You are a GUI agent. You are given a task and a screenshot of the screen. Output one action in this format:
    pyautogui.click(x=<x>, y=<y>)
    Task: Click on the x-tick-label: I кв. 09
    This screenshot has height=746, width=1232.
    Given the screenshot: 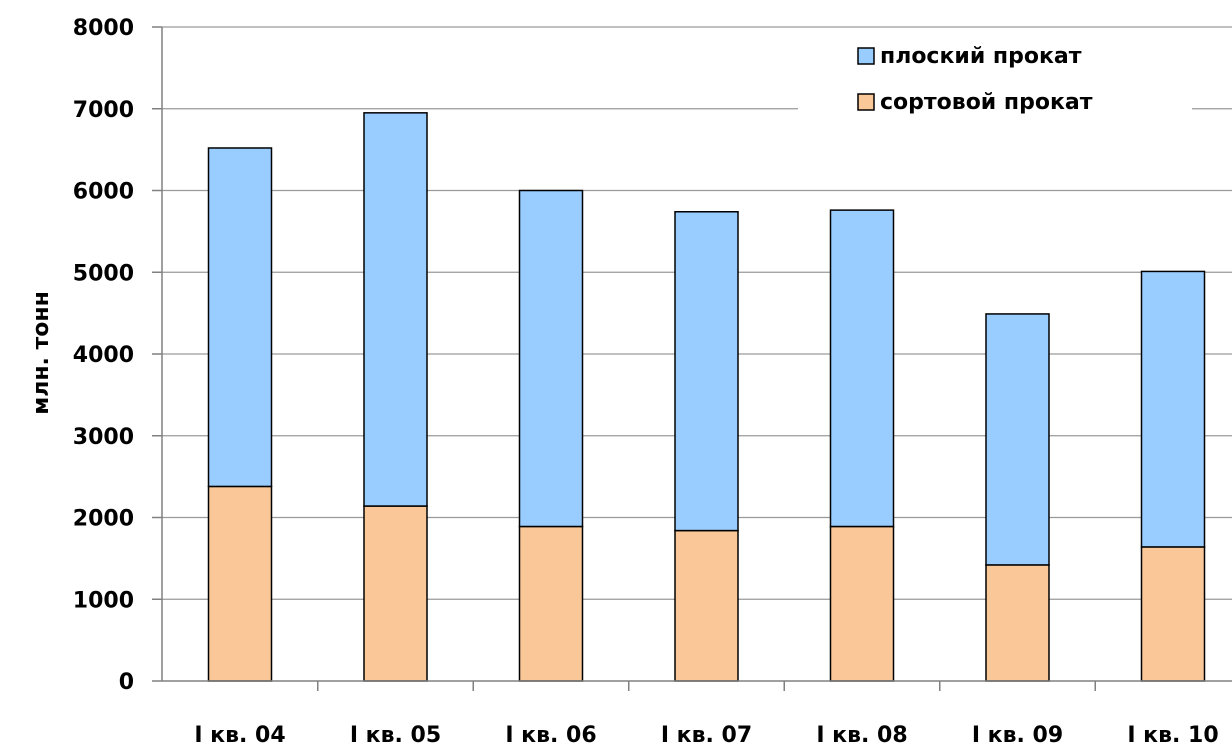 What is the action you would take?
    pyautogui.click(x=1017, y=734)
    